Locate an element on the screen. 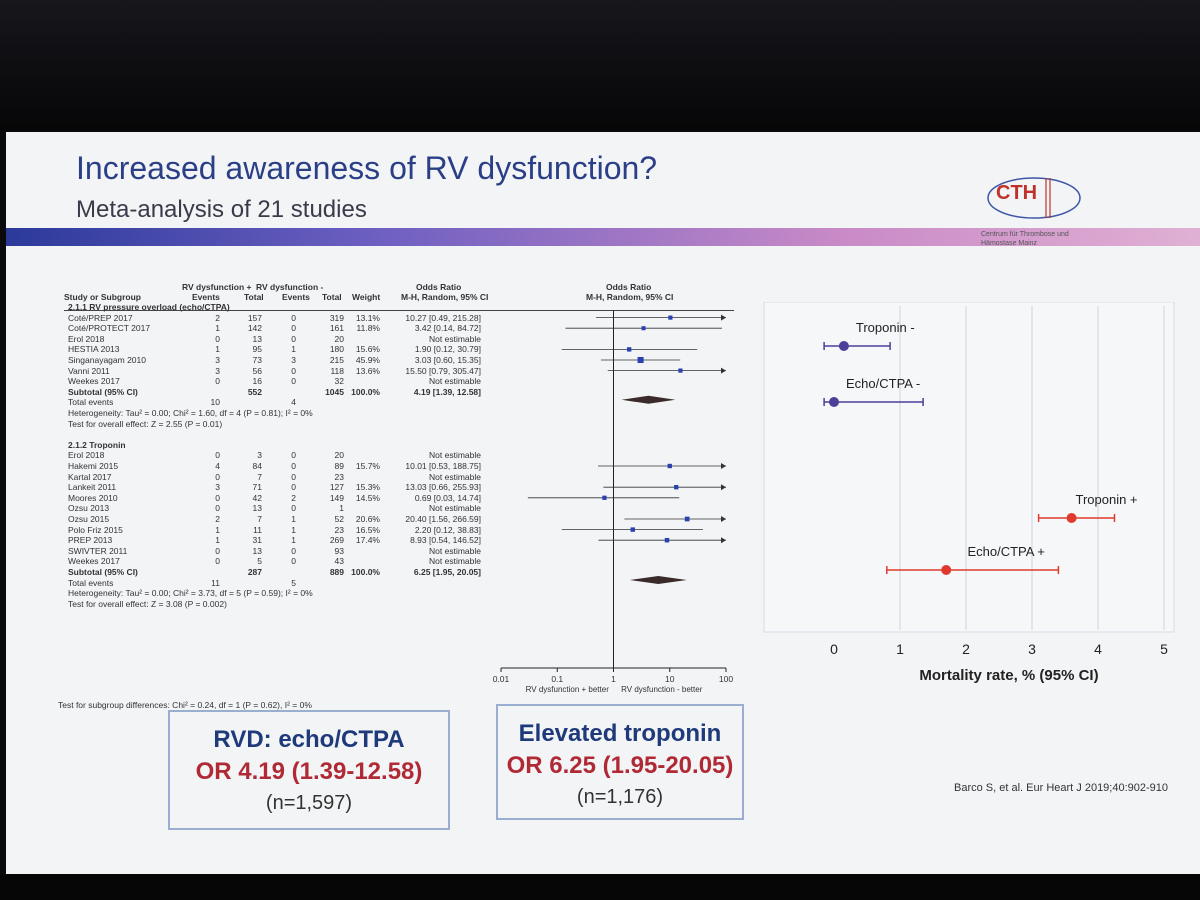 This screenshot has height=900, width=1200. forest-tick-label: 0.01 is located at coordinates (501, 679).